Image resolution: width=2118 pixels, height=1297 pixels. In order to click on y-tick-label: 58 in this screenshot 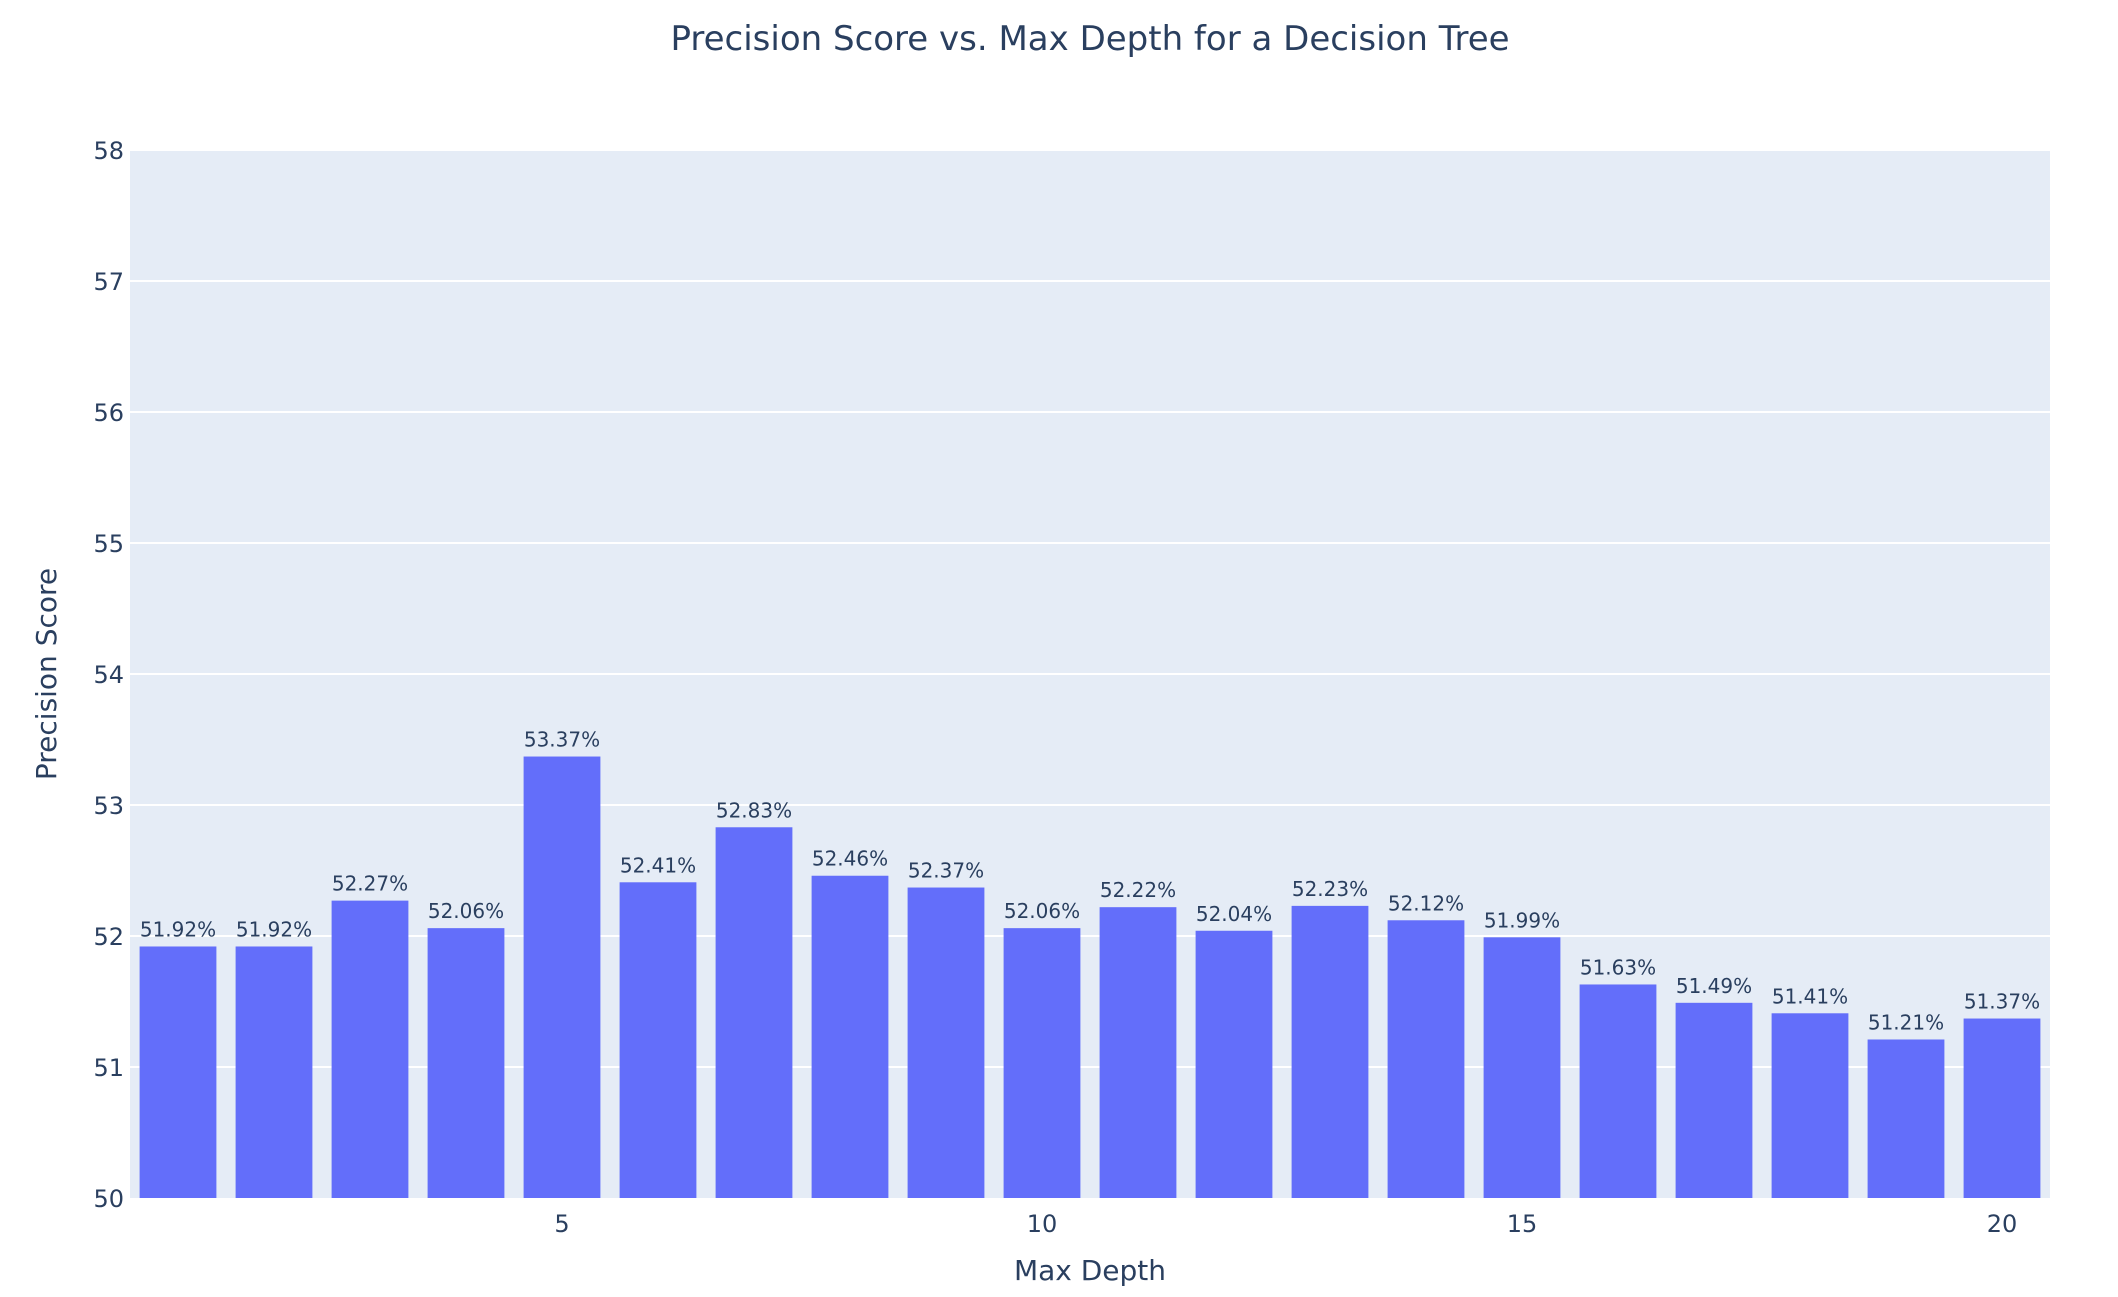, I will do `click(108, 151)`.